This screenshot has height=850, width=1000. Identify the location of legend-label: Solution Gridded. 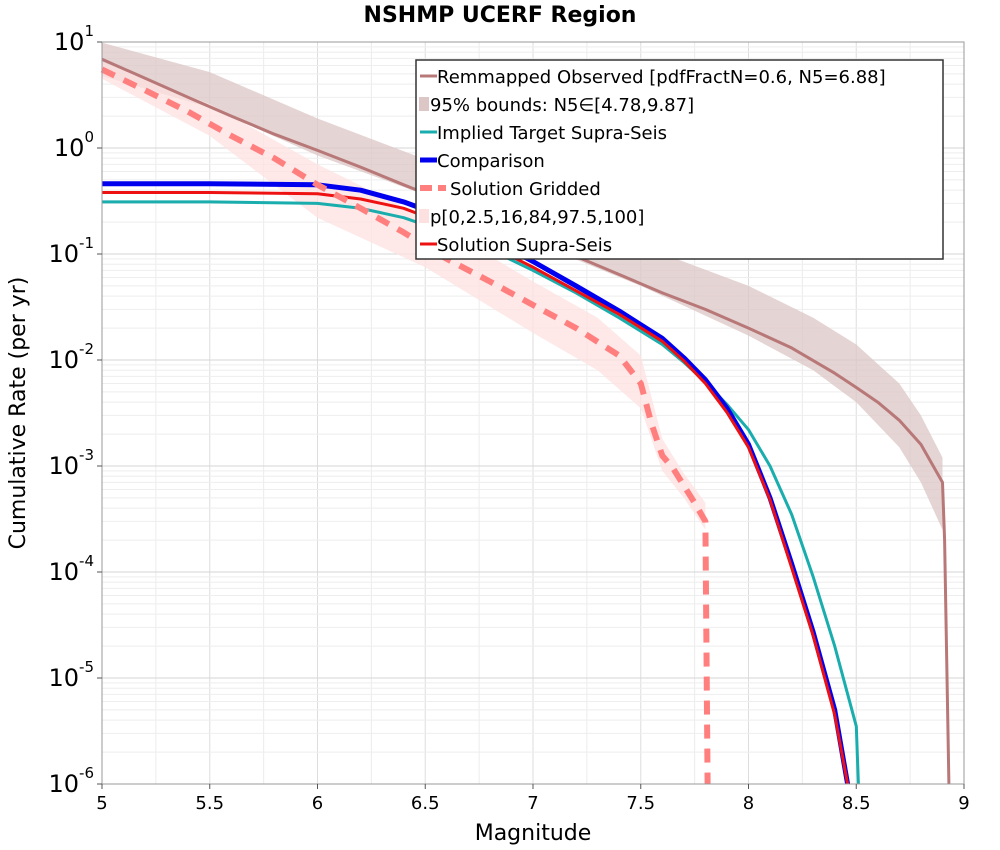
(525, 189).